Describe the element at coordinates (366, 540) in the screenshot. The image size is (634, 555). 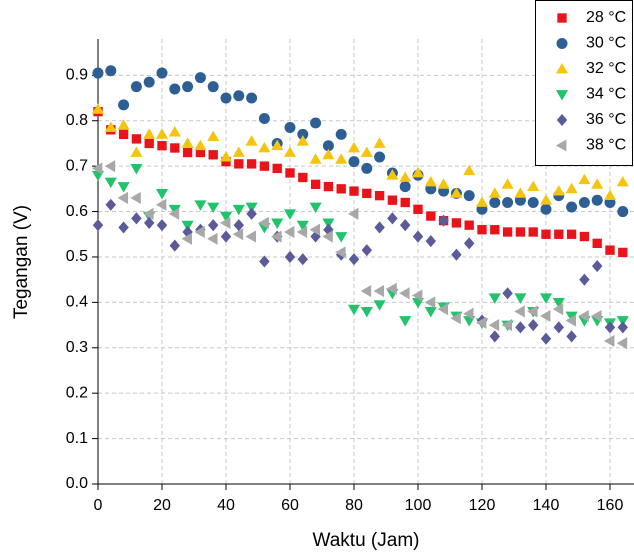
I see `x-axis-title: Waktu (Jam)` at that location.